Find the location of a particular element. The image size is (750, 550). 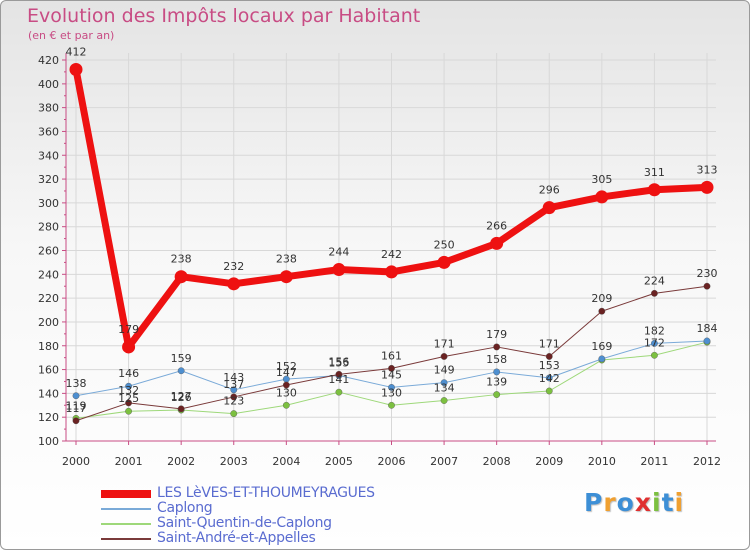

data-label: 158 is located at coordinates (496, 359).